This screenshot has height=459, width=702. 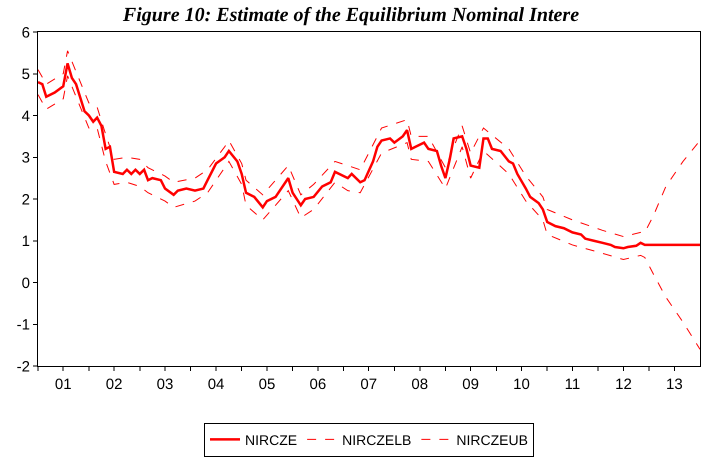 What do you see at coordinates (521, 384) in the screenshot?
I see `x-tick-label: 10` at bounding box center [521, 384].